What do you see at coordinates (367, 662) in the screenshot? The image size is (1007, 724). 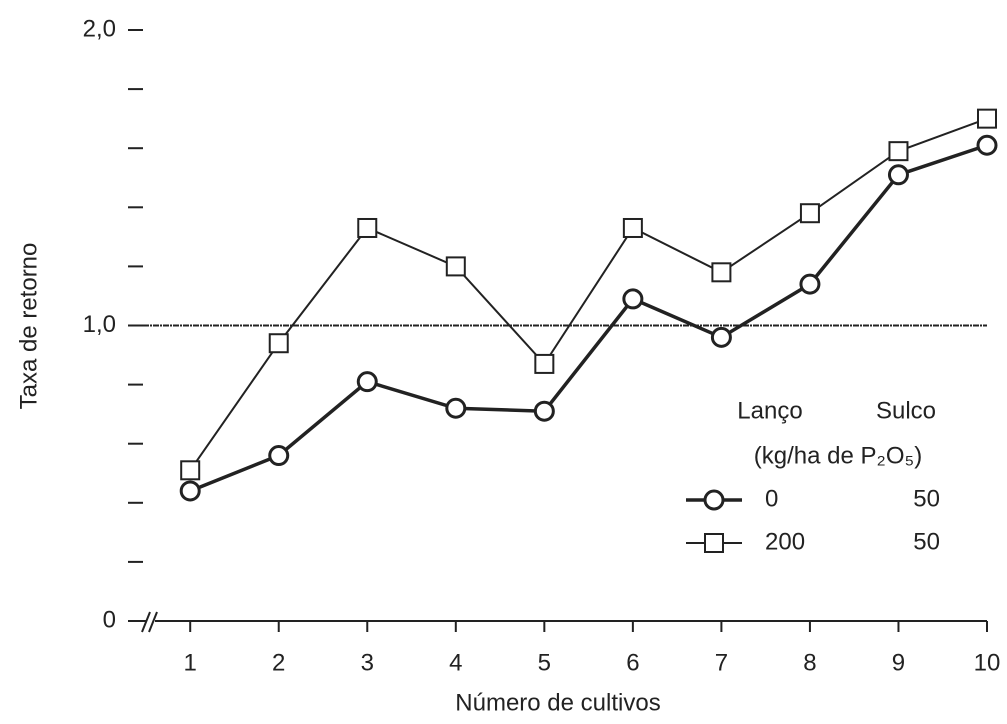 I see `x-tick-label: 3` at bounding box center [367, 662].